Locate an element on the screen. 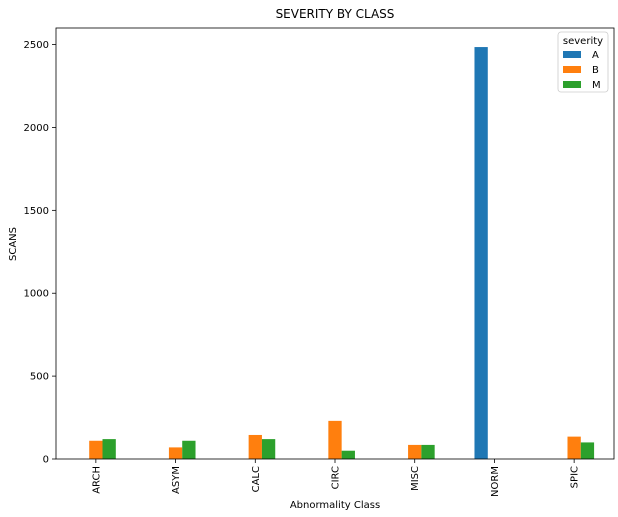  bar-M-calc is located at coordinates (268, 449).